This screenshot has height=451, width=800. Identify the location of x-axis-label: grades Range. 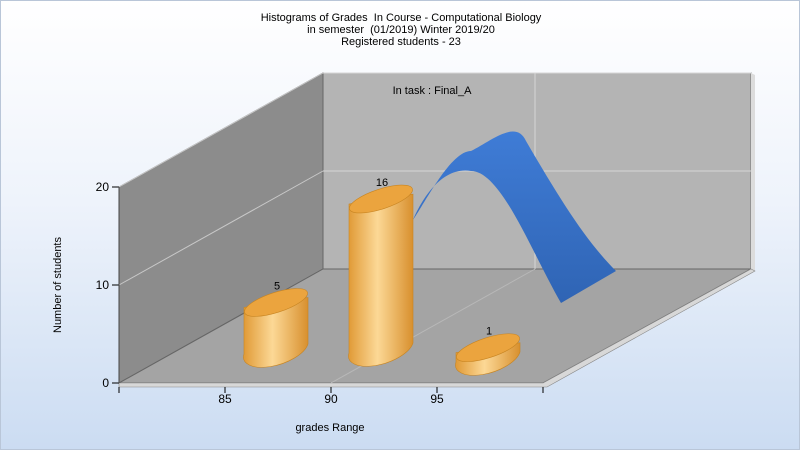
(329, 428).